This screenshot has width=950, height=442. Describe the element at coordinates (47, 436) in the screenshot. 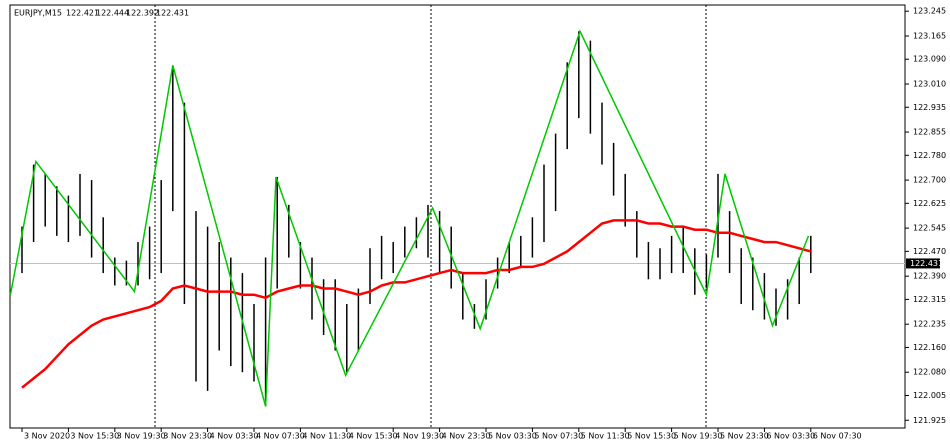

I see `x-tick-label: 3 Nov 2020` at that location.